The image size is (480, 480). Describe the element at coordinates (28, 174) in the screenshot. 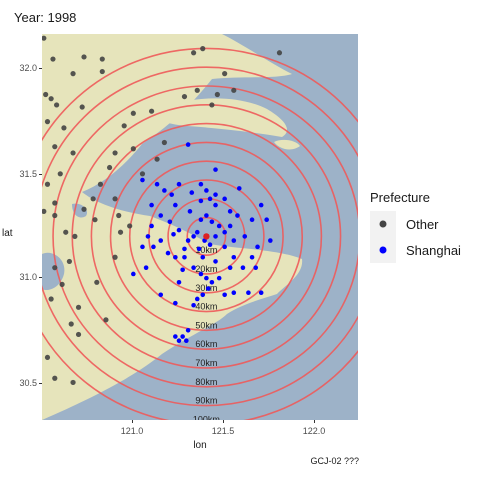

I see `y-tick-label: 31.5` at that location.